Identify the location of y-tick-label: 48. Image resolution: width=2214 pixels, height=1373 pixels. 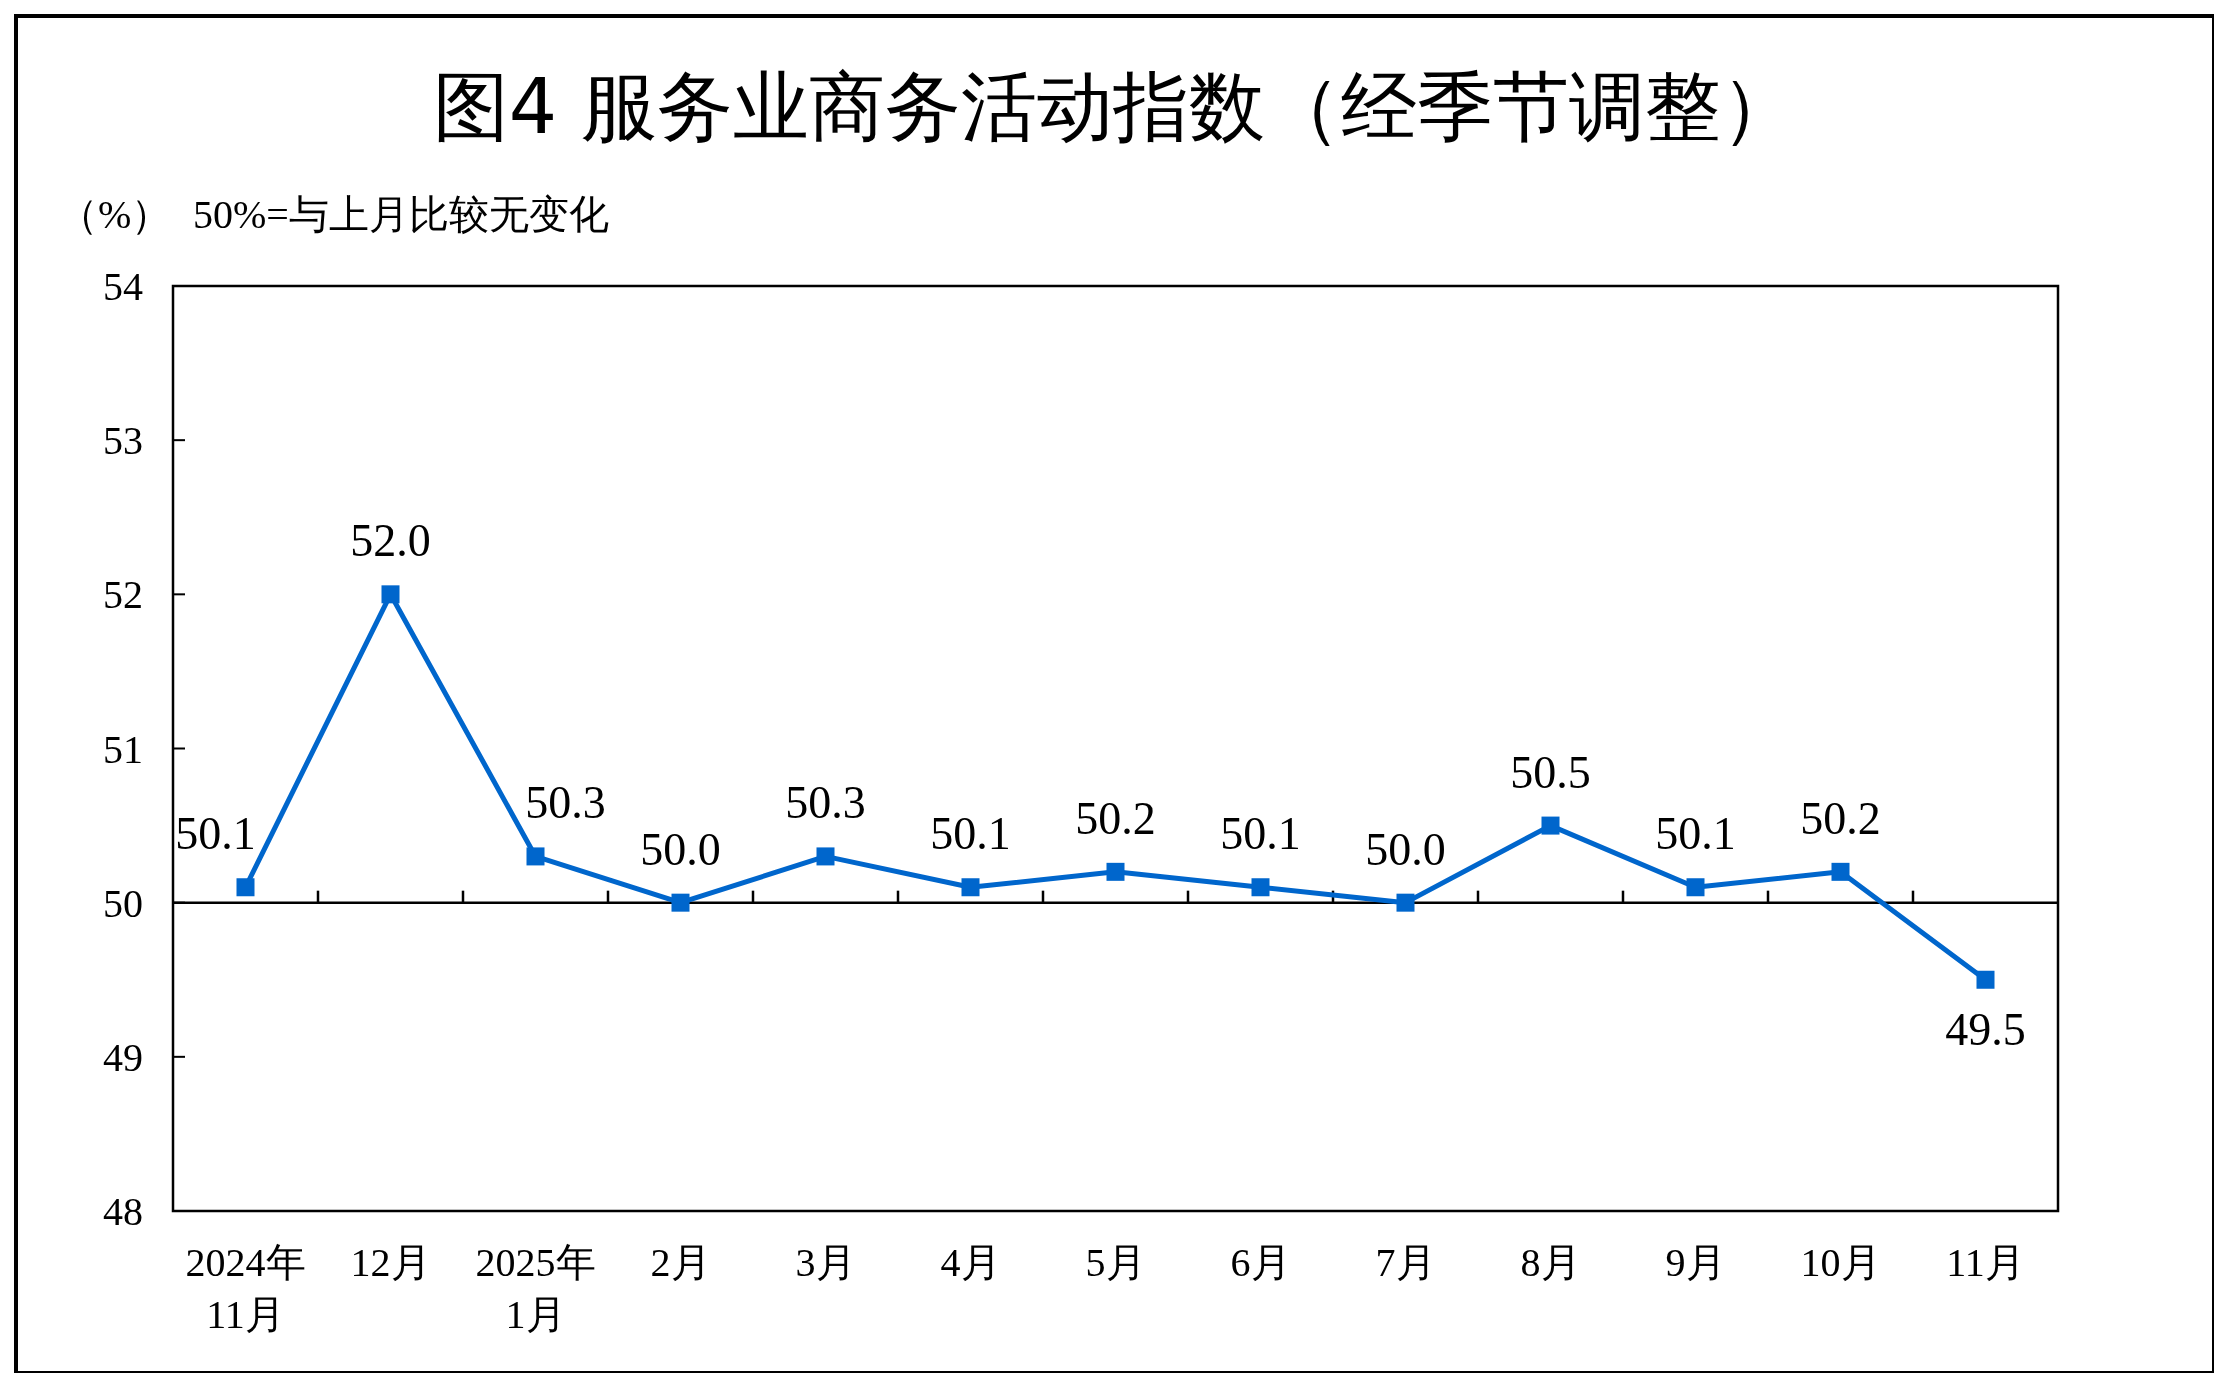
(123, 1211).